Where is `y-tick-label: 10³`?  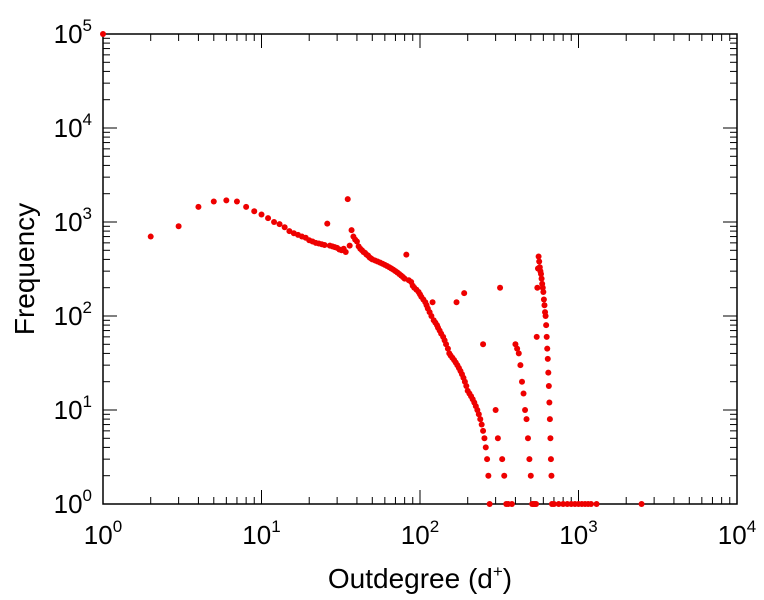
y-tick-label: 10³ is located at coordinates (73, 220).